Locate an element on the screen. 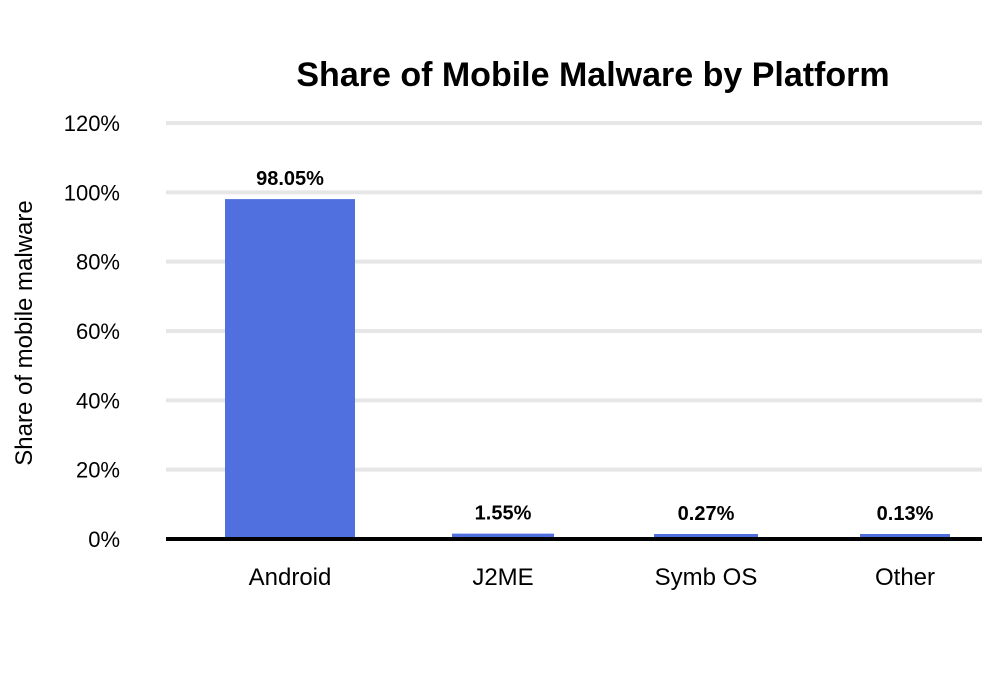 Image resolution: width=1000 pixels, height=675 pixels. y-axis-label: Share of mobile malware is located at coordinates (24, 332).